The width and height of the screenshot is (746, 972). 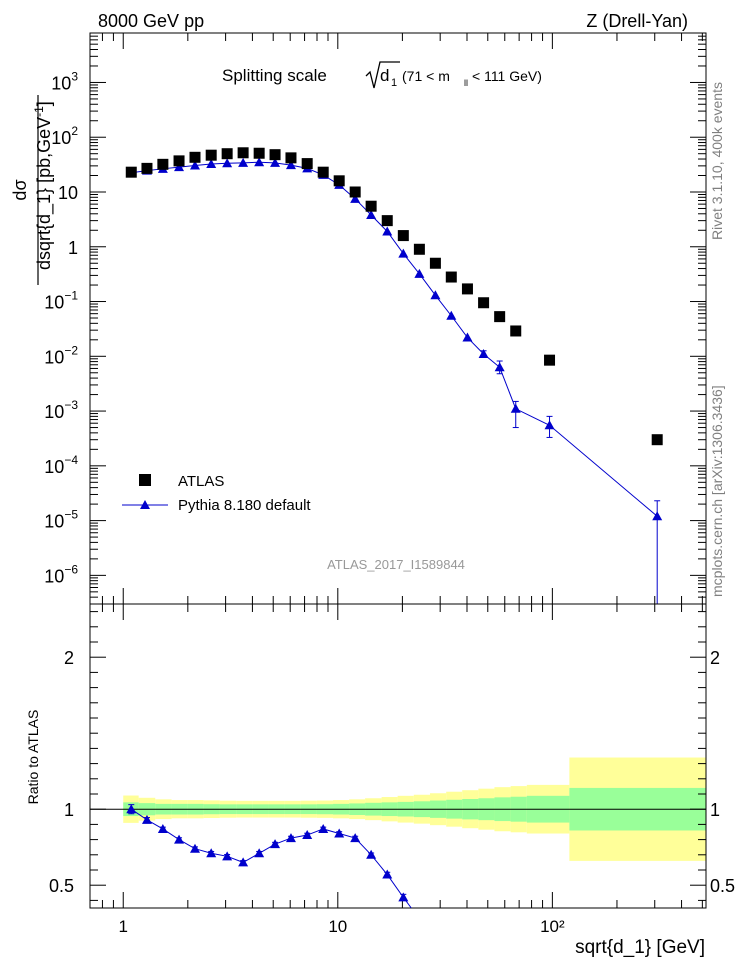 What do you see at coordinates (722, 886) in the screenshot?
I see `ratio-y-tick-label-right: 0.5` at bounding box center [722, 886].